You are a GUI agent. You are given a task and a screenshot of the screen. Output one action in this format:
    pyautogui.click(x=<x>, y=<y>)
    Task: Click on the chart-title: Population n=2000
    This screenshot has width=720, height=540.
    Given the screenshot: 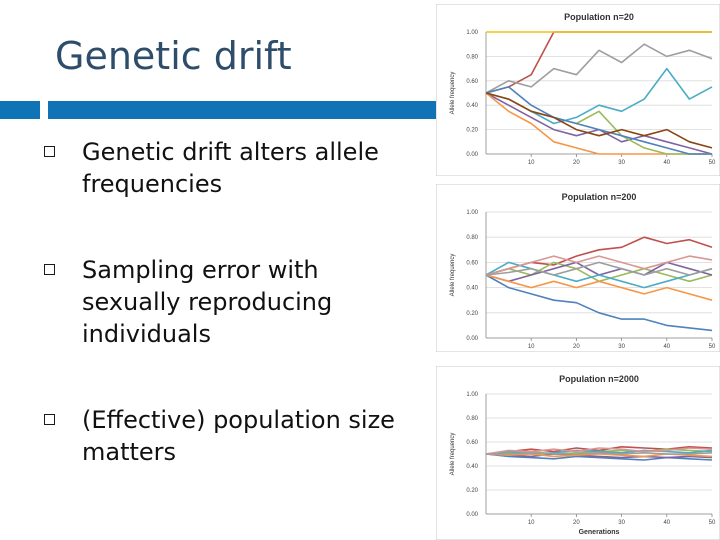 What is the action you would take?
    pyautogui.click(x=599, y=379)
    